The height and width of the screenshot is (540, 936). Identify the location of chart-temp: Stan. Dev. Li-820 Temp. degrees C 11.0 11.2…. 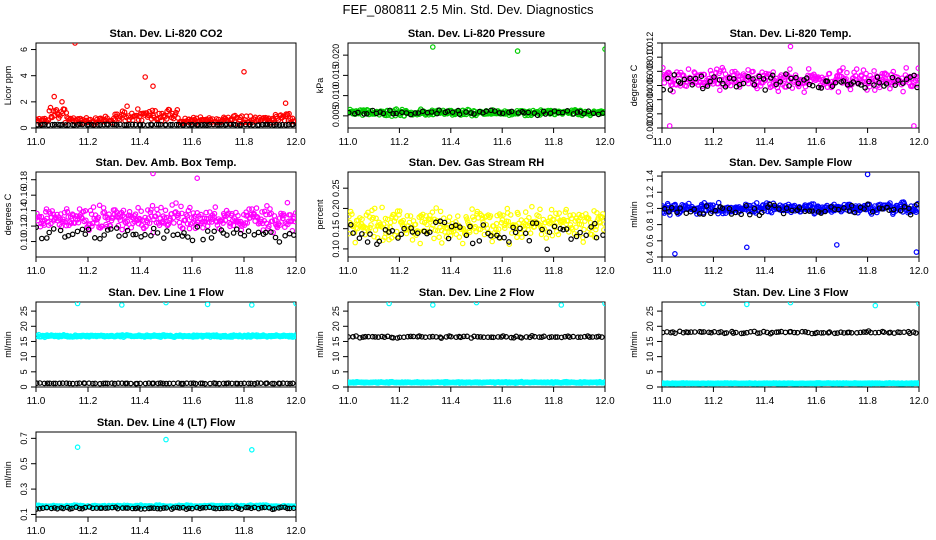
(779, 88).